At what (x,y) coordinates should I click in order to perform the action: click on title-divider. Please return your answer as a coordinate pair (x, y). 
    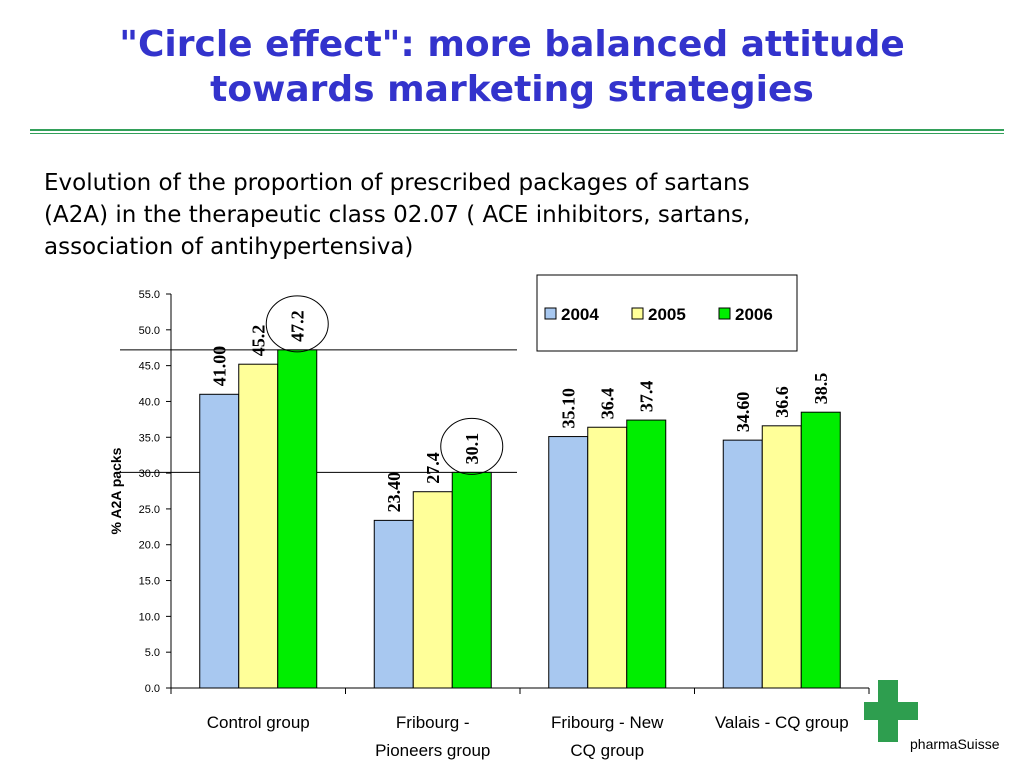
    Looking at the image, I should click on (517, 130).